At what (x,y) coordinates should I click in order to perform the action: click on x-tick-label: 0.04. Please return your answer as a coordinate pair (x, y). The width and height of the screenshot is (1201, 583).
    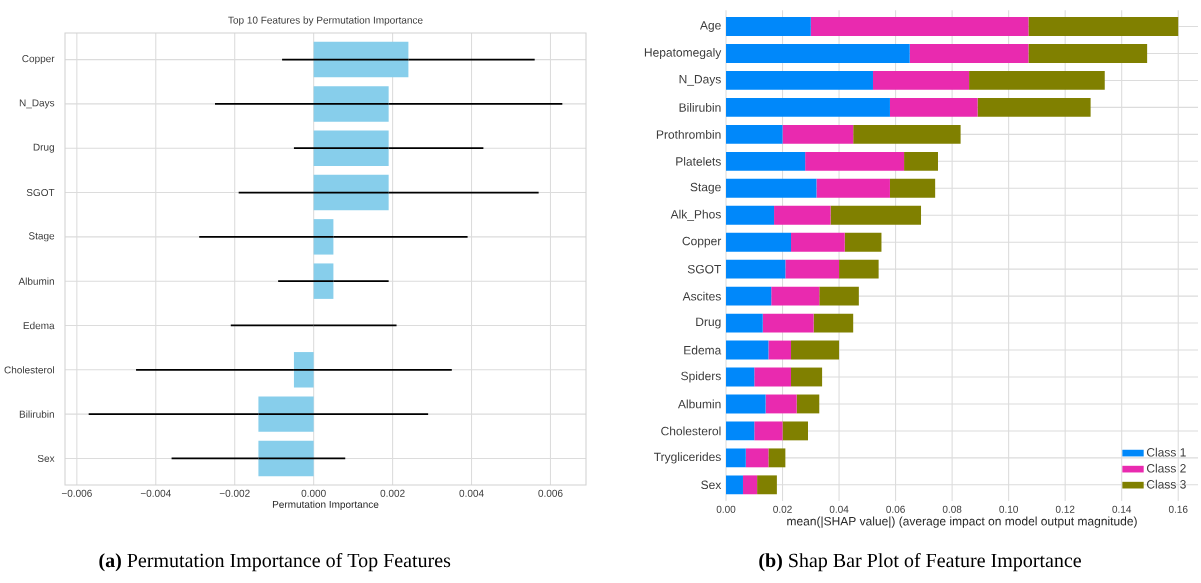
    Looking at the image, I should click on (839, 509).